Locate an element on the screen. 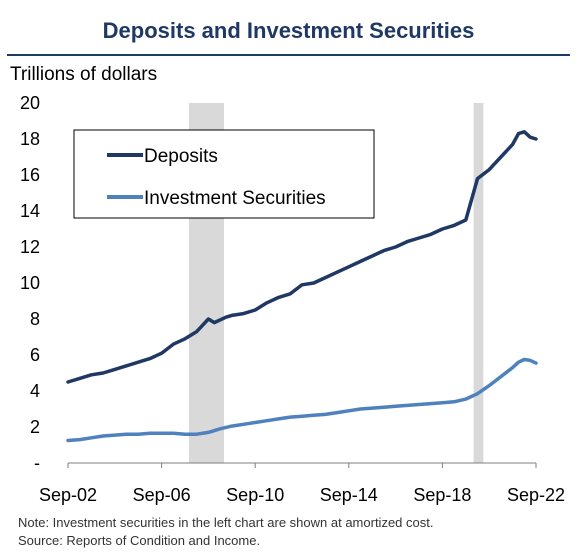  x-tick-label: Sep-02 is located at coordinates (68, 495).